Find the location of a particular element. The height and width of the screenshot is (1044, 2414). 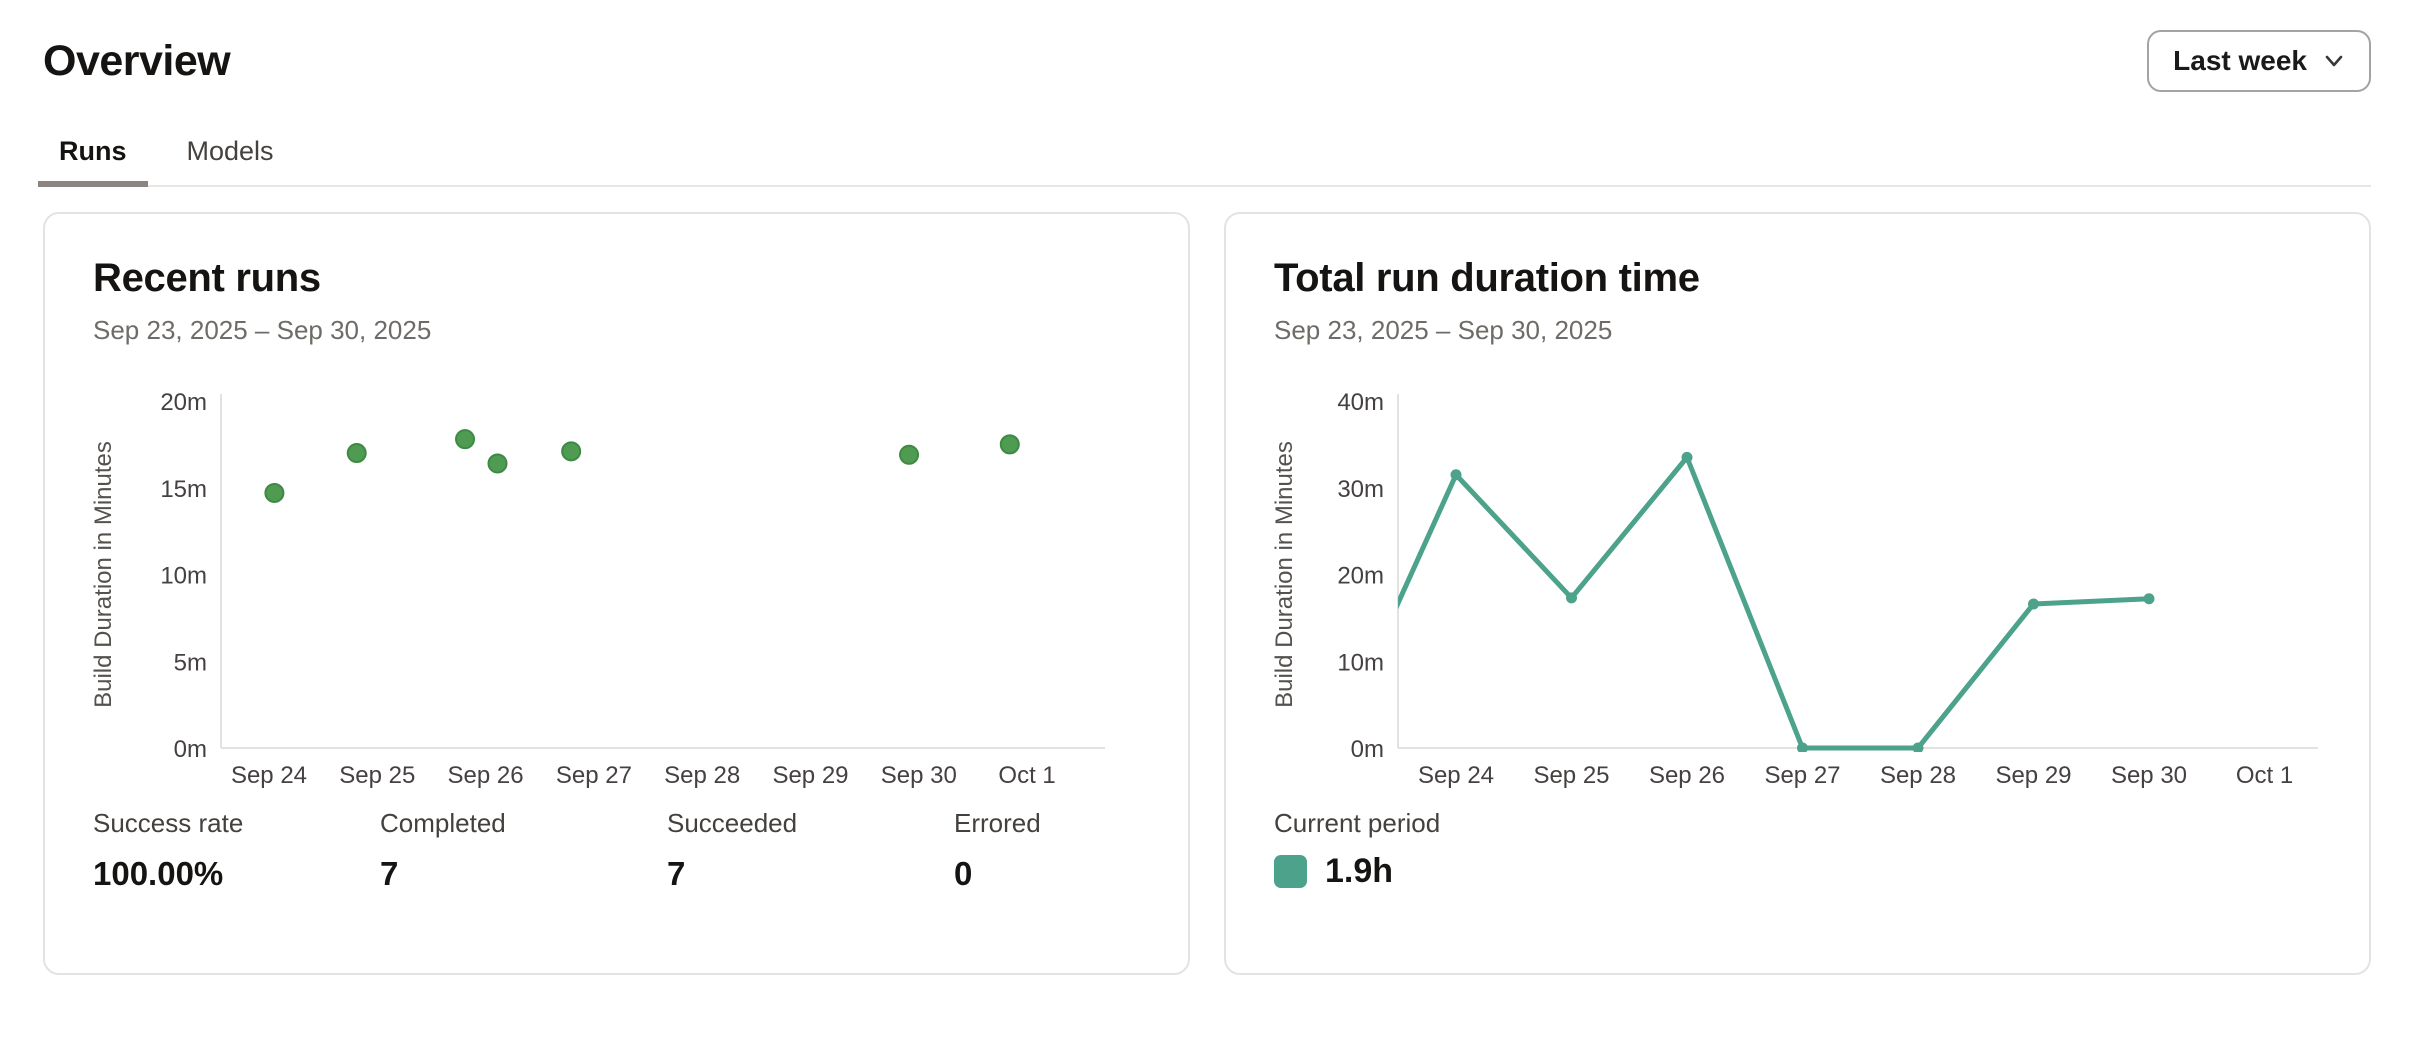

stat-label: Succeeded is located at coordinates (732, 823).